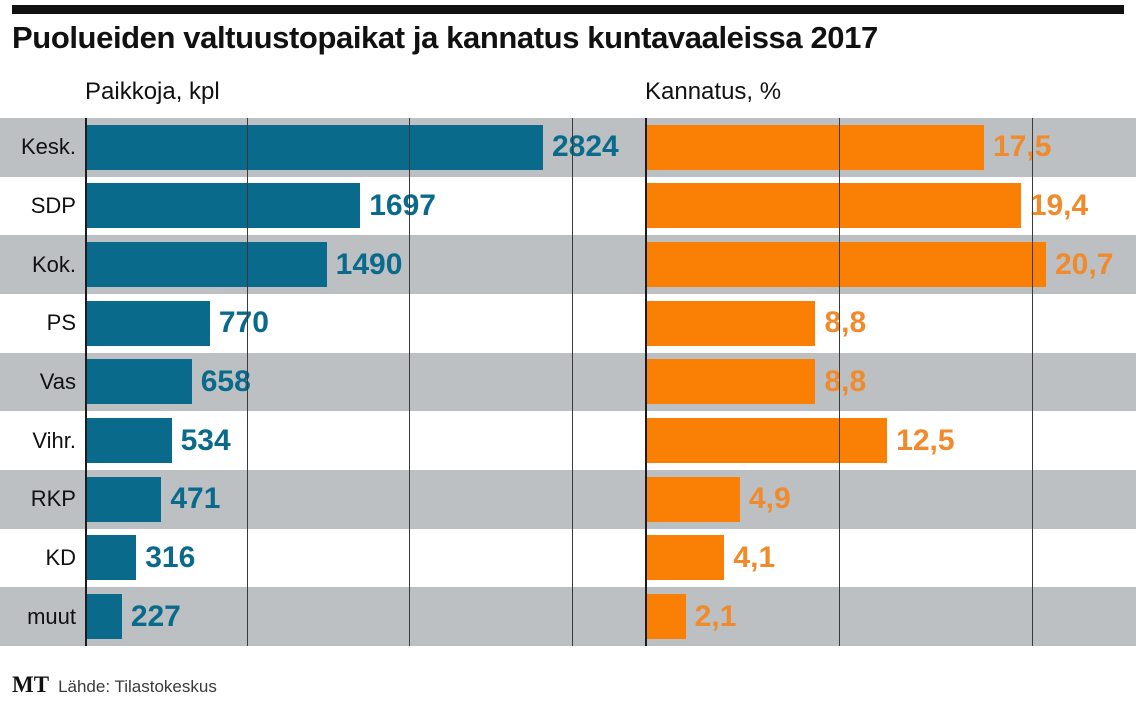 Image resolution: width=1136 pixels, height=702 pixels. What do you see at coordinates (53, 499) in the screenshot?
I see `row-label-rkp: RKP` at bounding box center [53, 499].